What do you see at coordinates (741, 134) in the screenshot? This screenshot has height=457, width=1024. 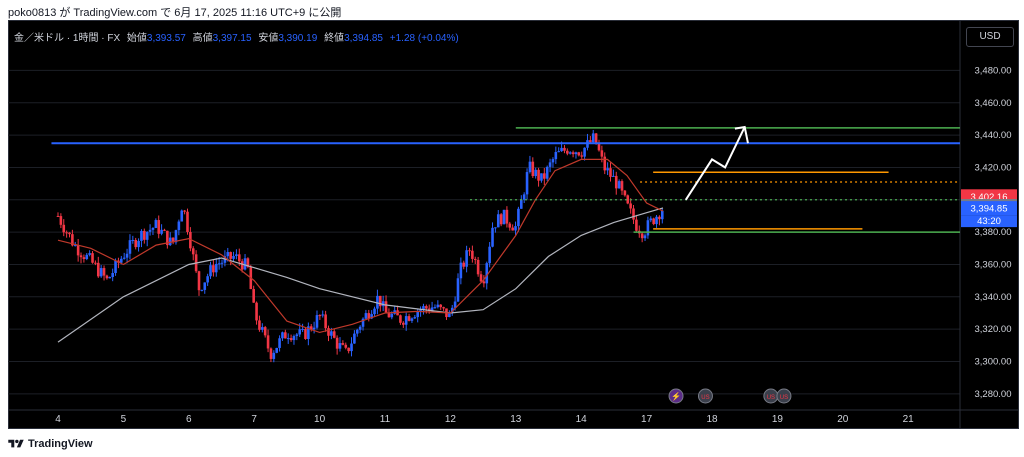 I see `forecast-arrow-head` at bounding box center [741, 134].